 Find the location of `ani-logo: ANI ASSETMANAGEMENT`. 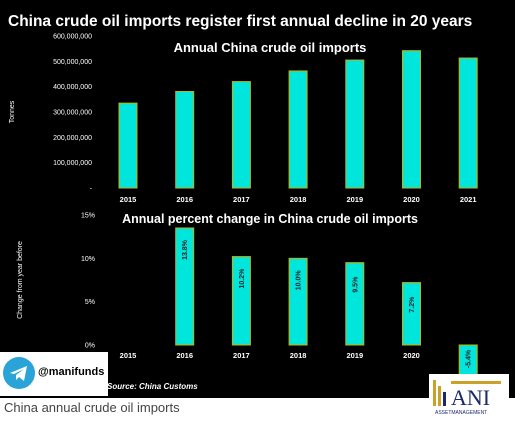

ani-logo: ANI ASSETMANAGEMENT is located at coordinates (469, 395).